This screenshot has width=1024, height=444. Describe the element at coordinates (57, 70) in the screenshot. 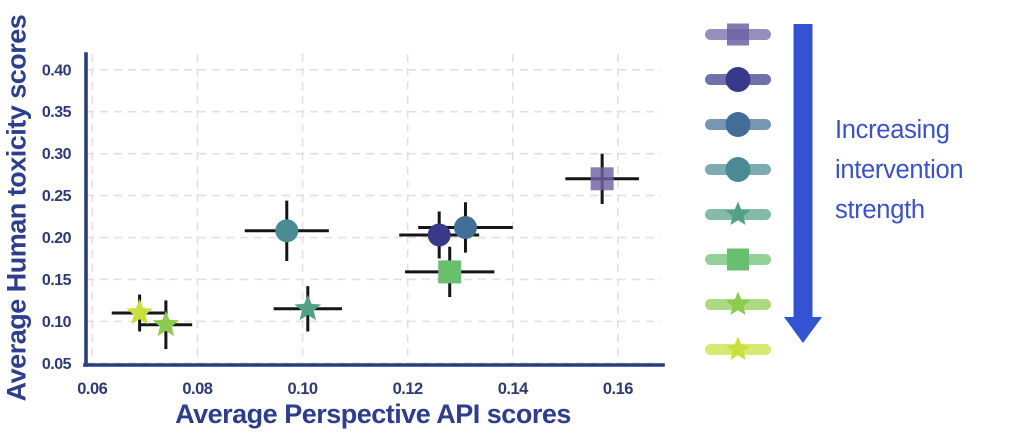

I see `y-tick-label: 0.40` at that location.